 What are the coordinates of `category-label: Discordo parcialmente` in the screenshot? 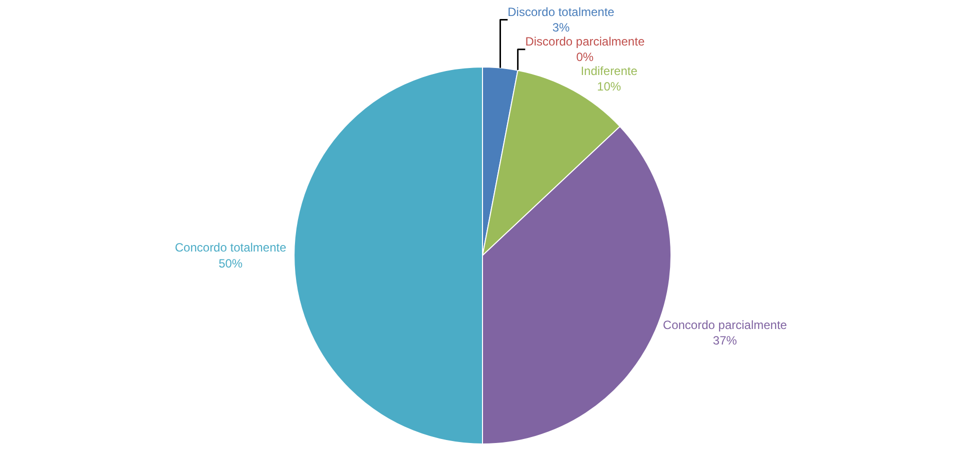 It's located at (585, 41).